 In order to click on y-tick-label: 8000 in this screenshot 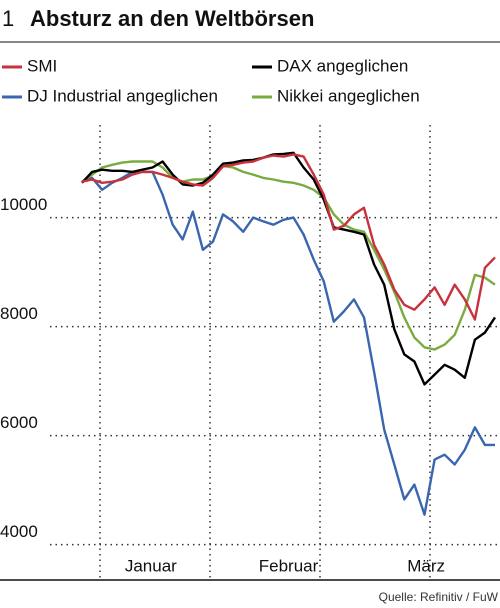, I will do `click(19, 313)`.